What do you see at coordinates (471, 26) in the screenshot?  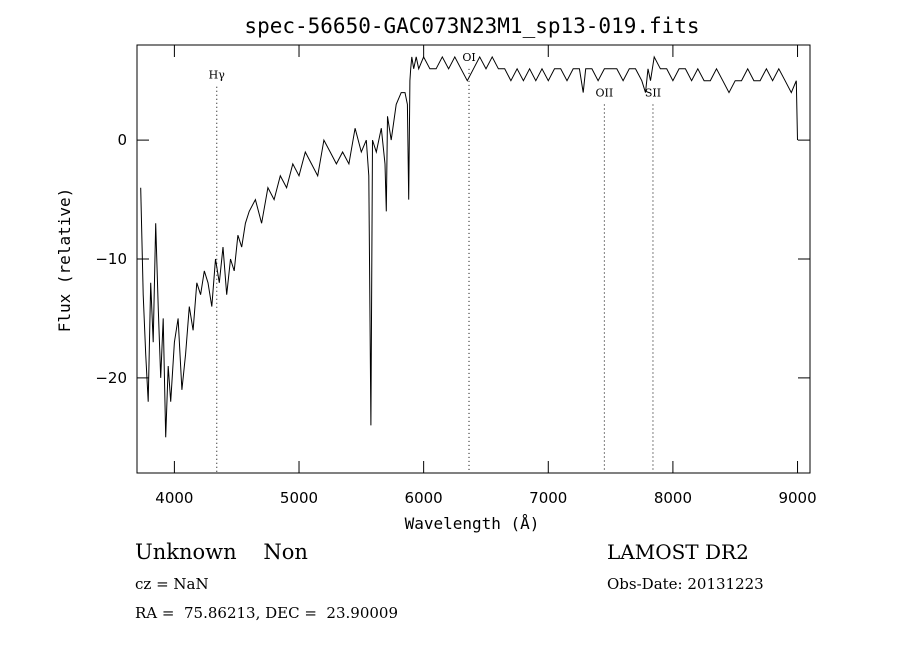 I see `chart-title: spec-56650-GAC073N23M1_sp13-019.fits` at bounding box center [471, 26].